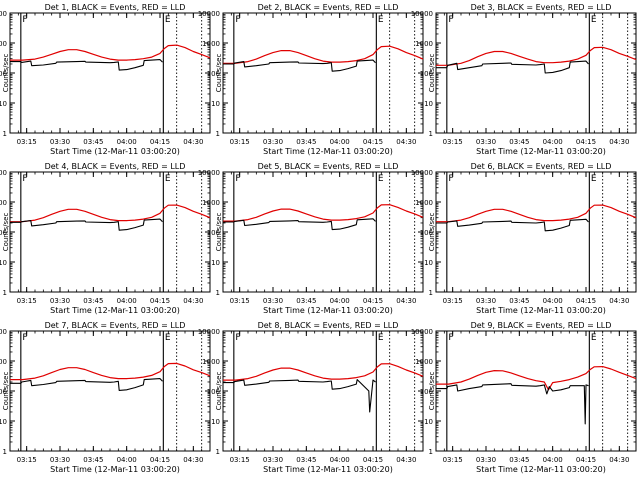 Image resolution: width=640 pixels, height=480 pixels. I want to click on chart-title: Det 3, BLACK = Events, RED = LLD, so click(541, 7).